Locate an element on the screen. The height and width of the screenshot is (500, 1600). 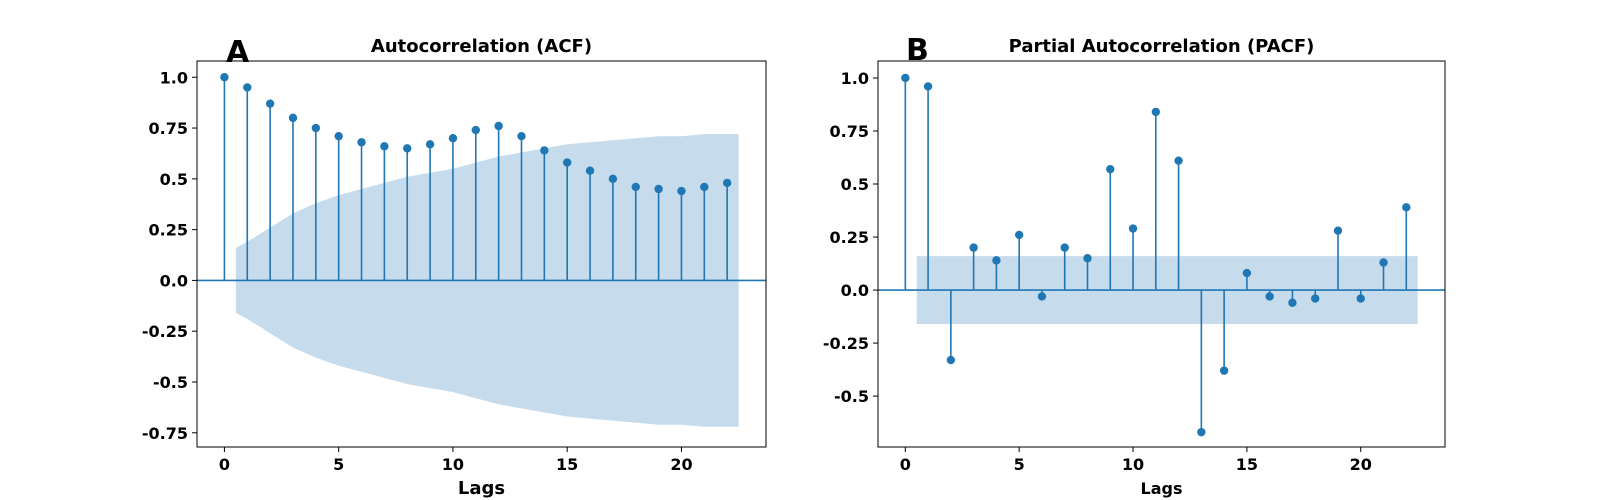
pacf-x-tick-label: 10 is located at coordinates (1133, 464).